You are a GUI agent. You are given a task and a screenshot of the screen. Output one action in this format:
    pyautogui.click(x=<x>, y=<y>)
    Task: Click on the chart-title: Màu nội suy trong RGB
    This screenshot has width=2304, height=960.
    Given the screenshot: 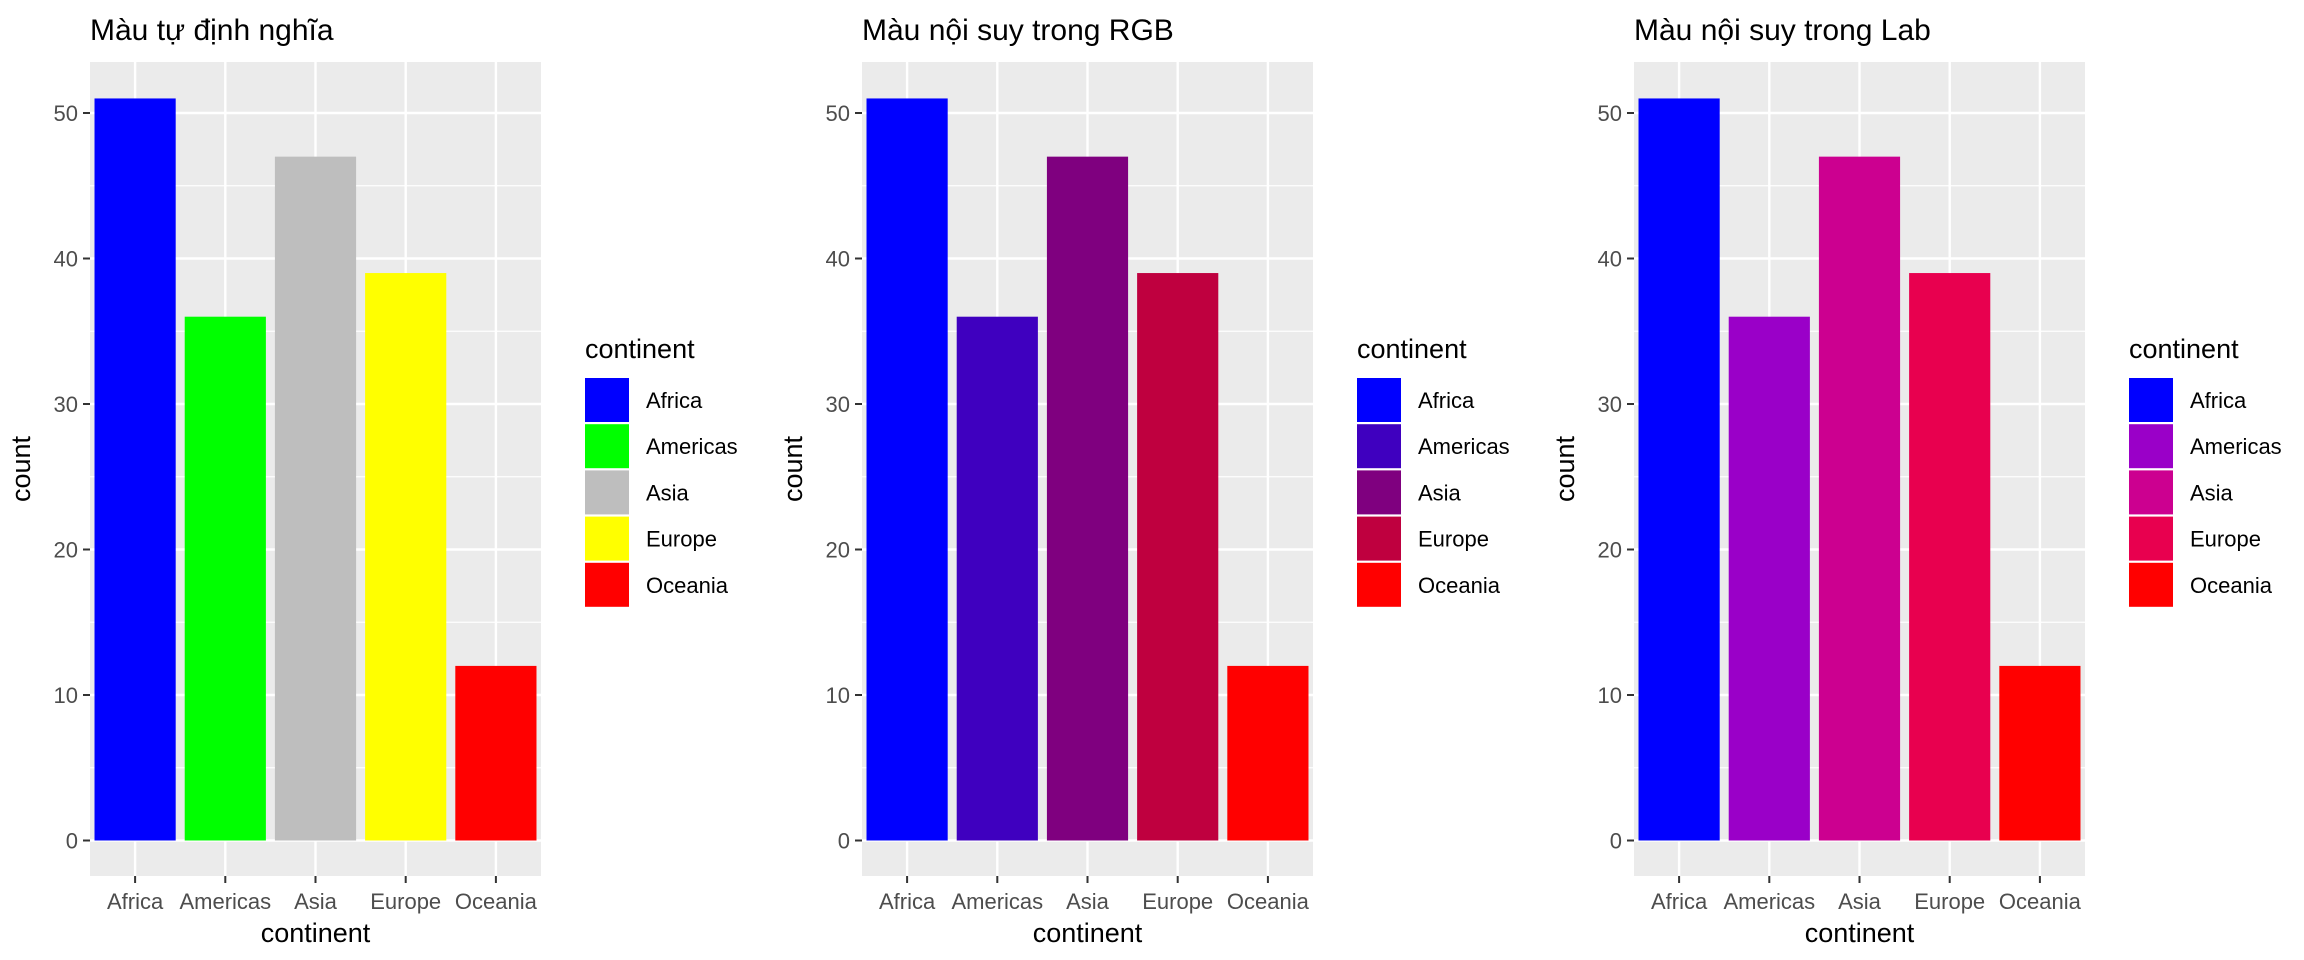 What is the action you would take?
    pyautogui.click(x=1018, y=30)
    